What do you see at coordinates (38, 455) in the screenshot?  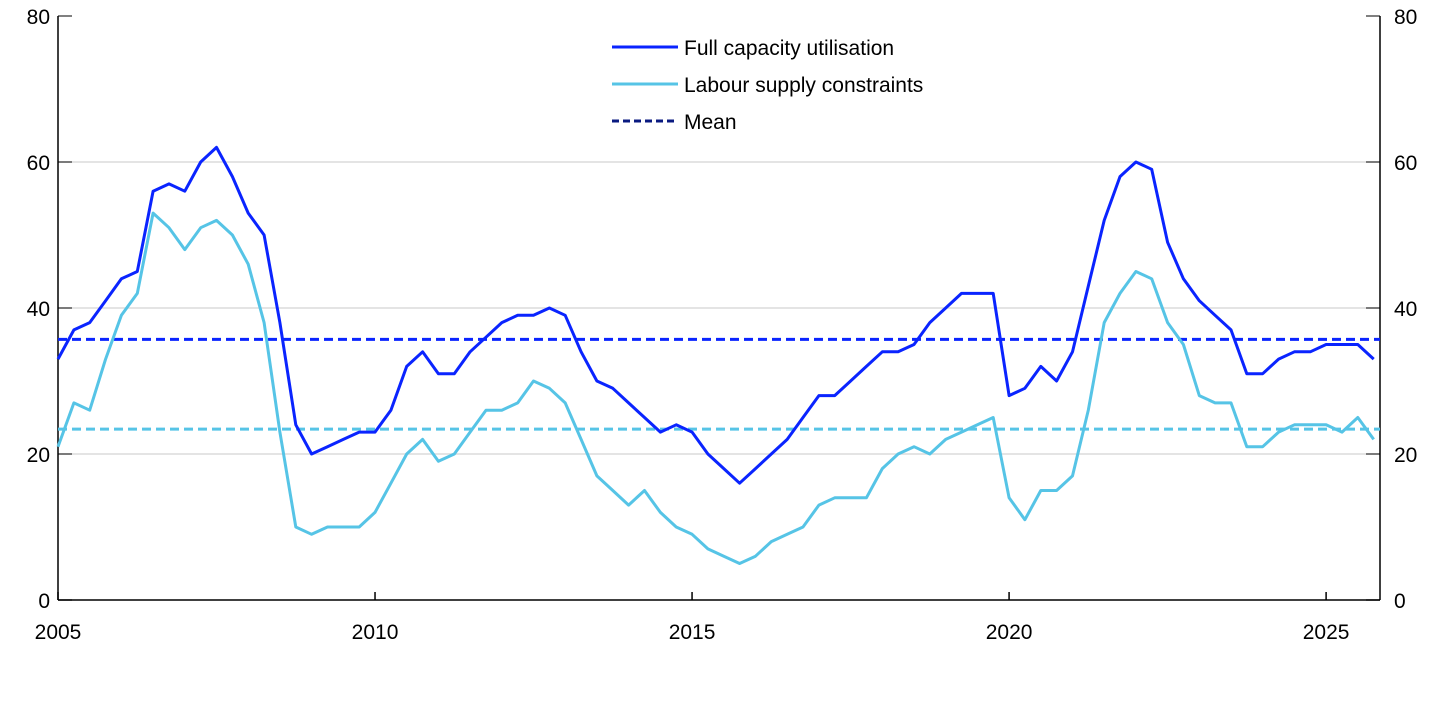 I see `y-tick-label-left: 20` at bounding box center [38, 455].